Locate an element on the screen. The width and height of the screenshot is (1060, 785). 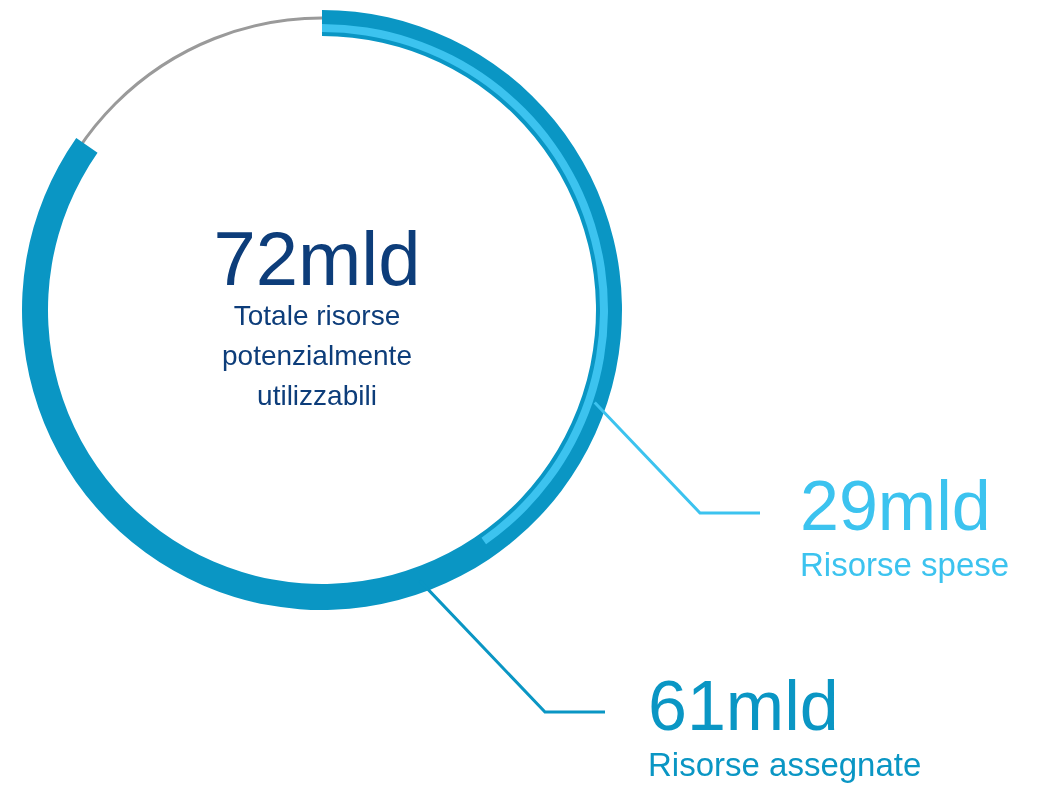
data-label: 61mld is located at coordinates (743, 706).